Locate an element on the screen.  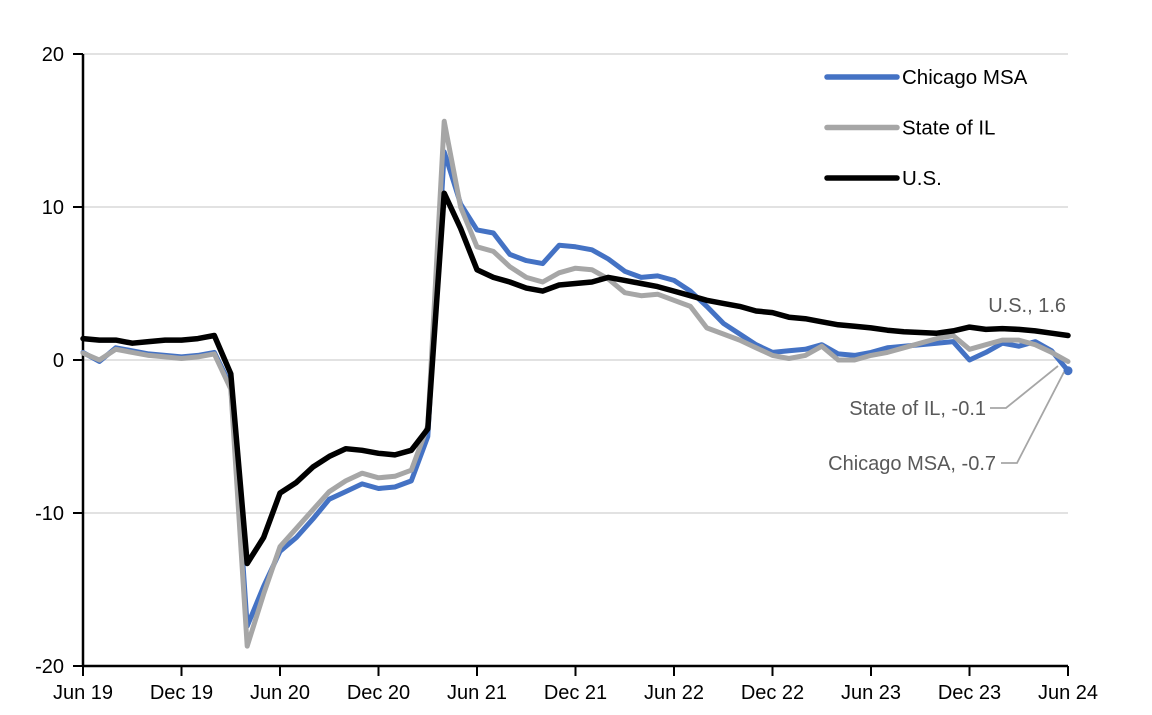
y-axis-tick-label: -10 is located at coordinates (49, 514).